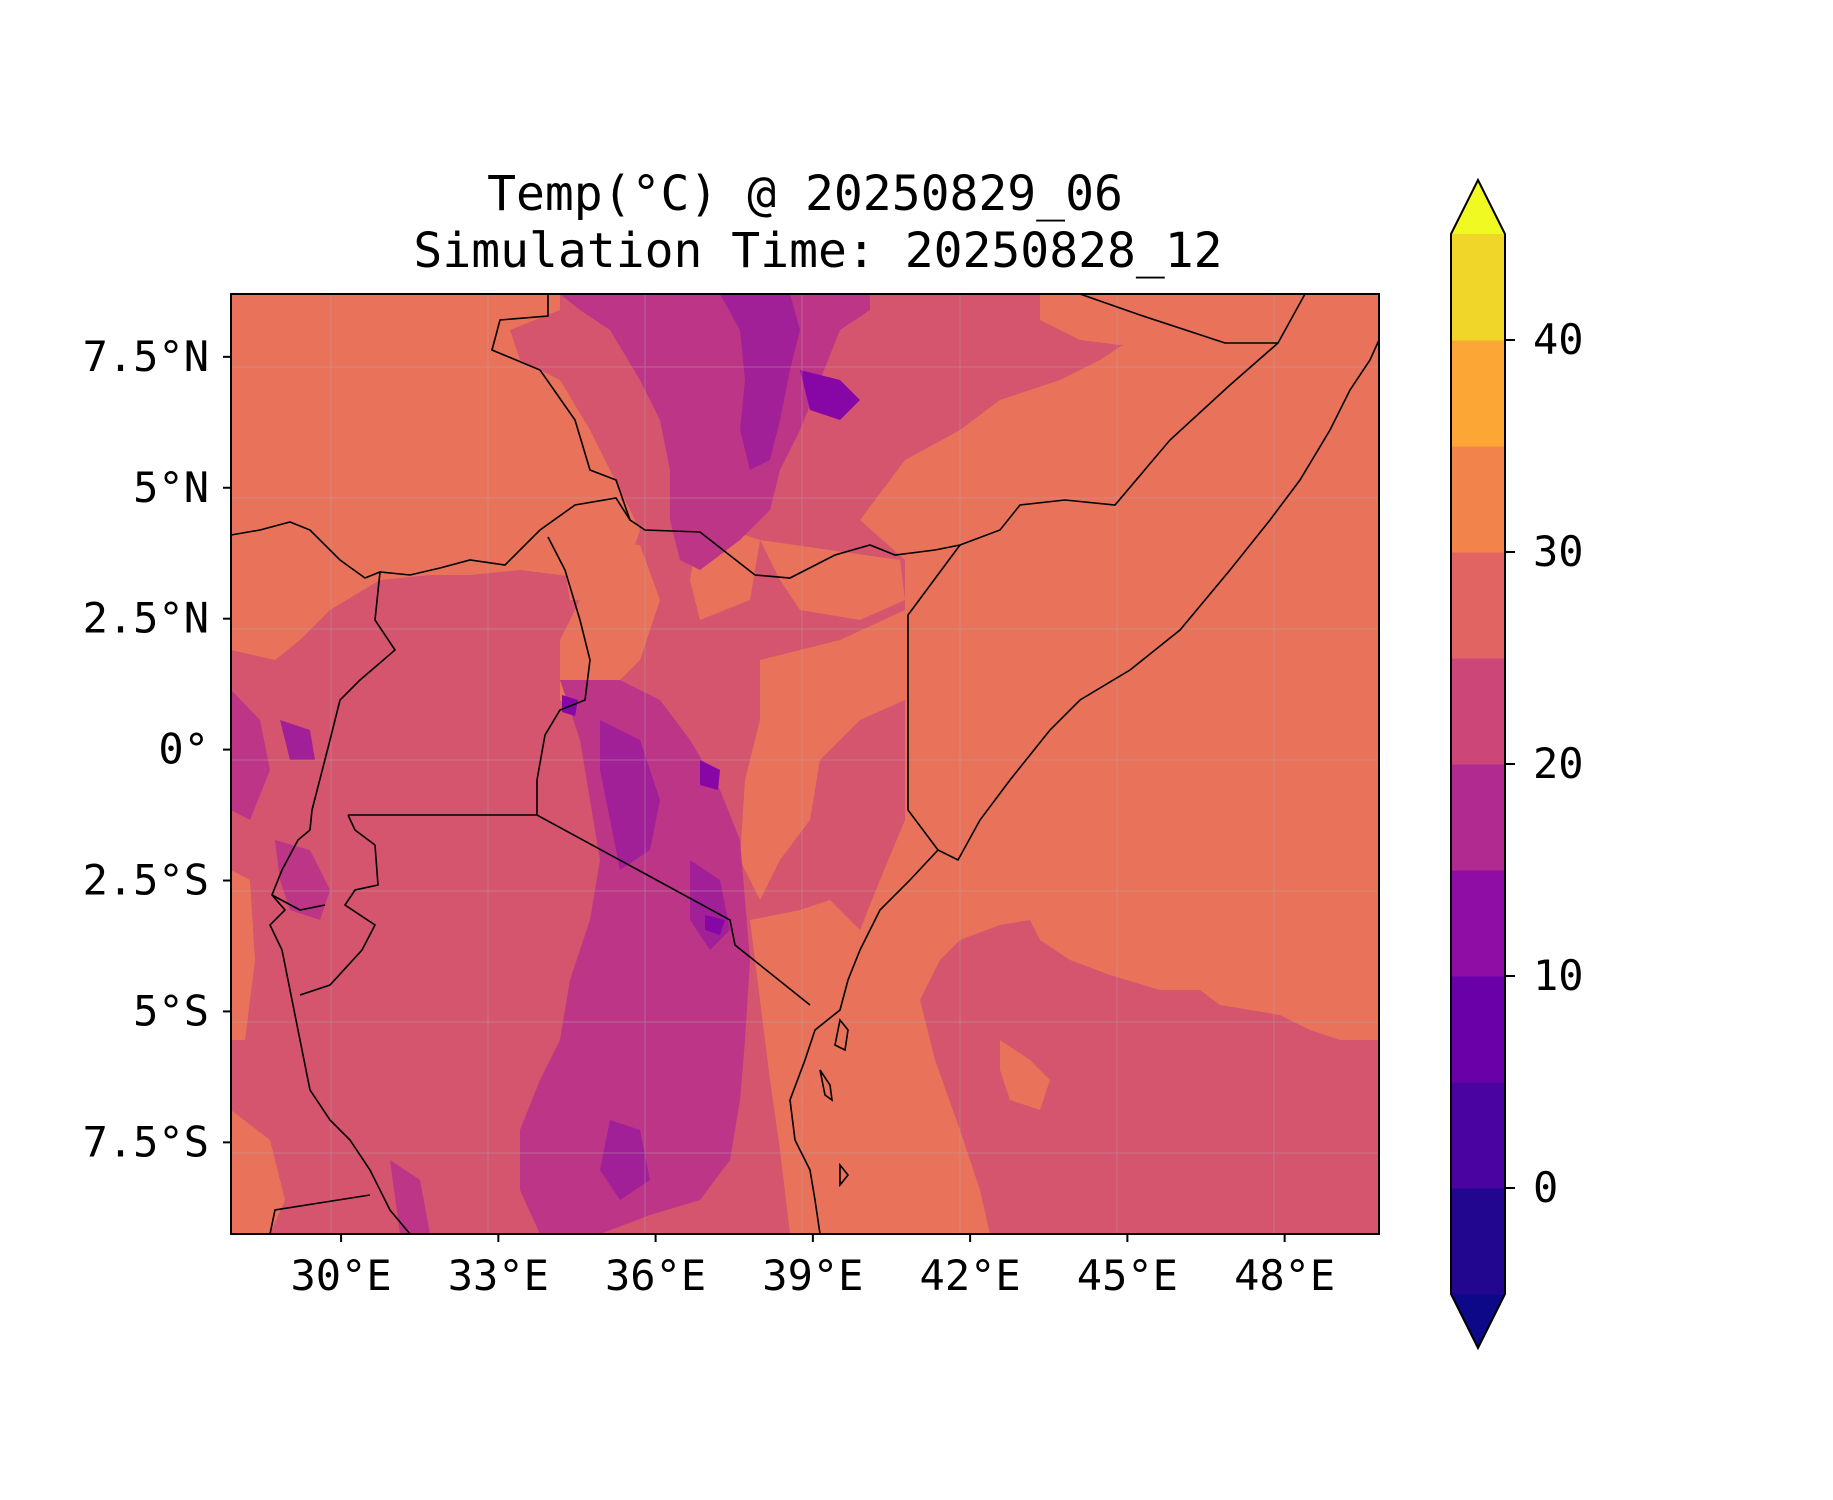 The height and width of the screenshot is (1500, 1833). I want to click on y-tick-label: 0°, so click(183, 749).